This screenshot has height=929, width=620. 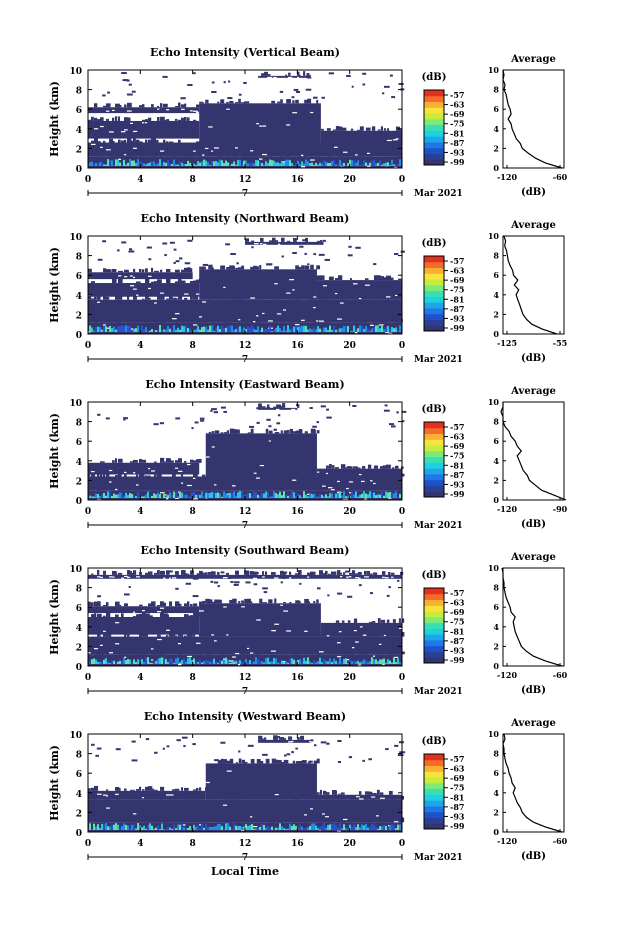 I want to click on profile-title: Average, so click(x=533, y=391).